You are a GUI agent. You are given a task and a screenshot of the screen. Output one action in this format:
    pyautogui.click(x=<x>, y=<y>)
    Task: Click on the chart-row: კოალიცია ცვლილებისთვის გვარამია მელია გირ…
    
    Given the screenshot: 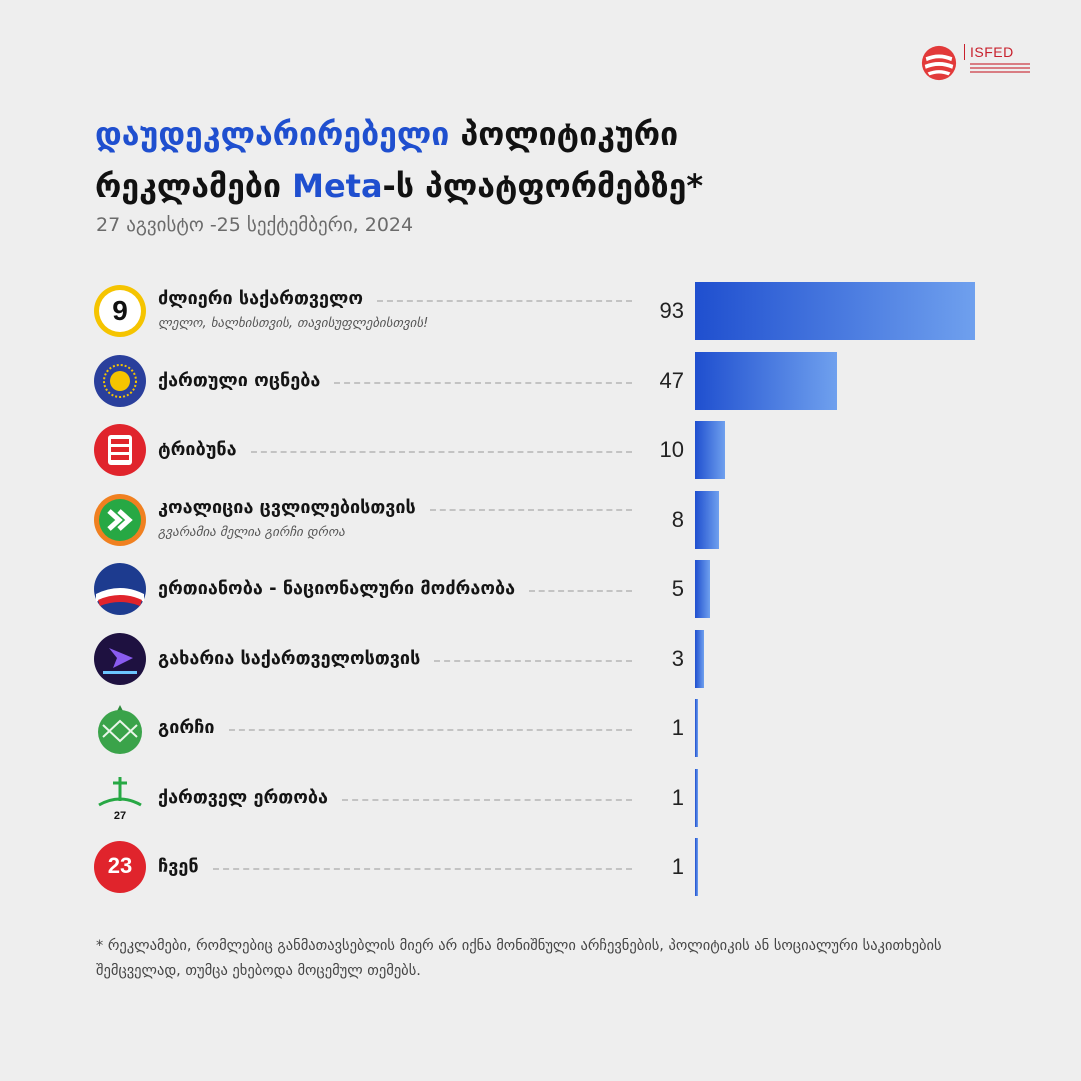 What is the action you would take?
    pyautogui.click(x=540, y=520)
    